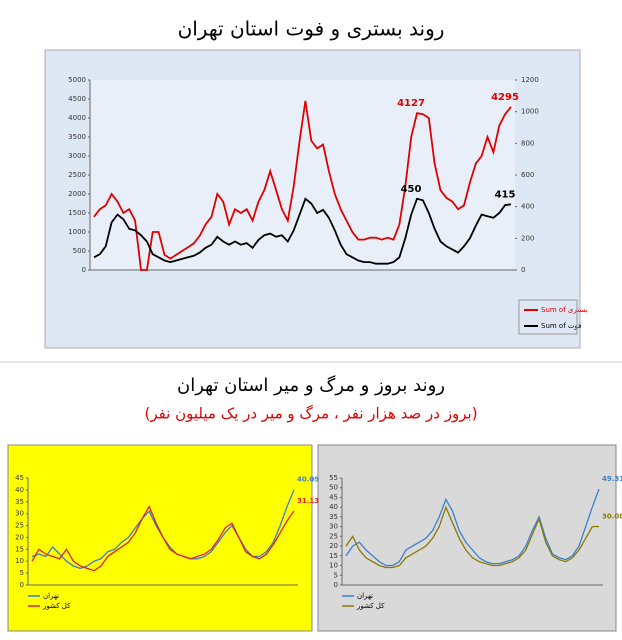  What do you see at coordinates (77, 213) in the screenshot?
I see `y-tick-label: 1500` at bounding box center [77, 213].